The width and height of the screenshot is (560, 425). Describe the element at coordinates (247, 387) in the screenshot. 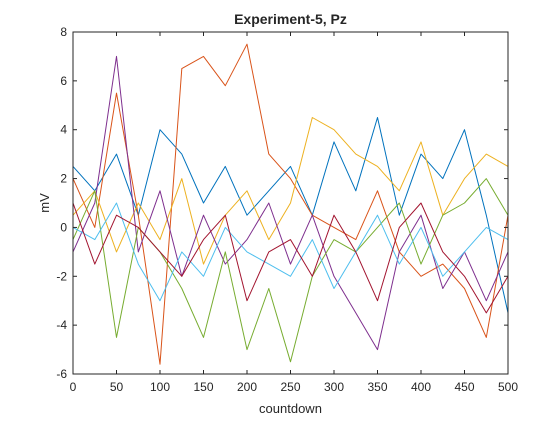

I see `x-tick-label: 200` at that location.